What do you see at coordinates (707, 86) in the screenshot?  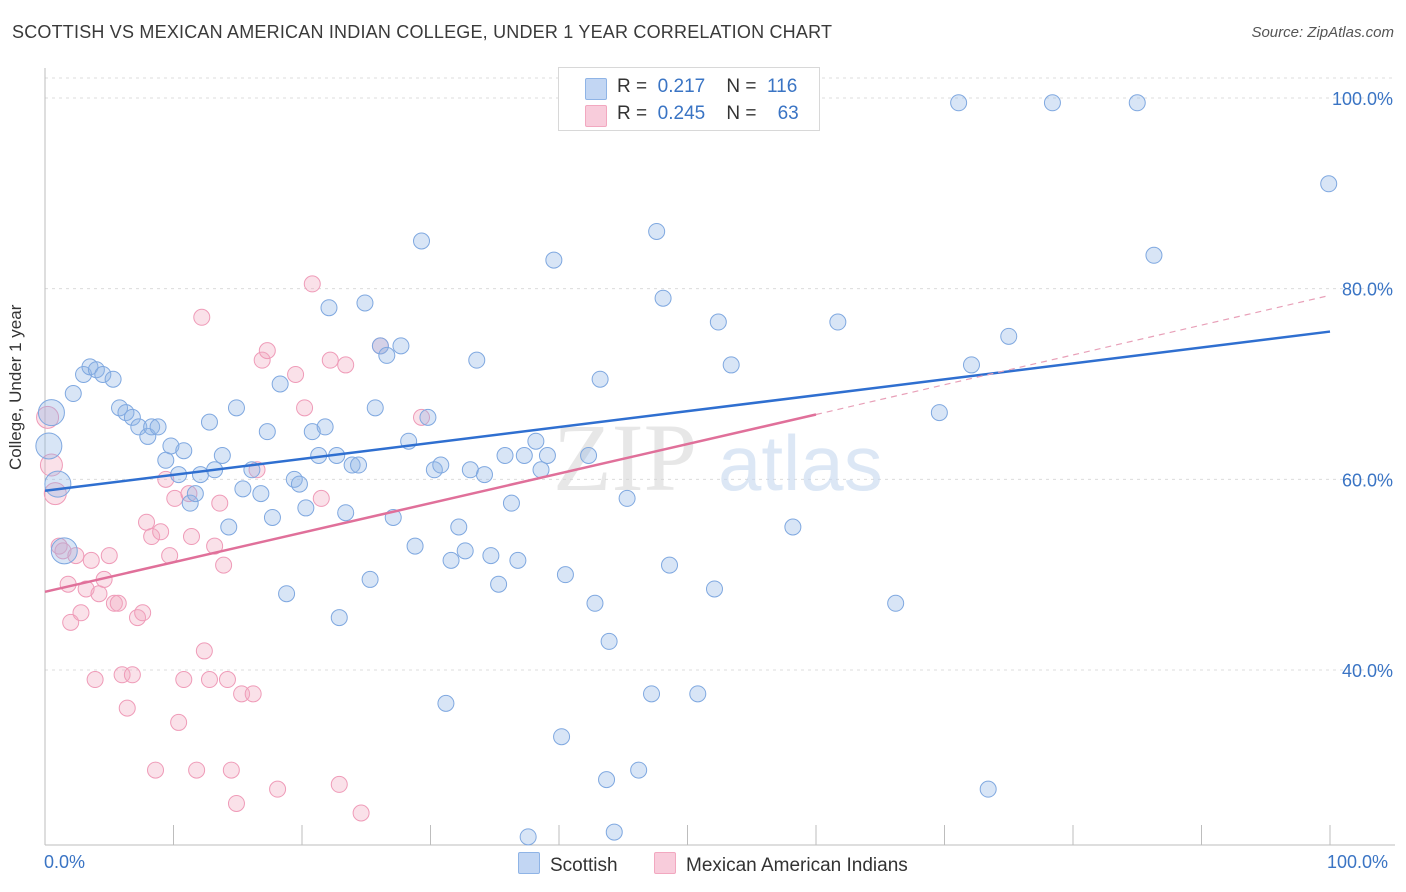 I see `legend-text-scottish: R = 0.217 N = 116` at bounding box center [707, 86].